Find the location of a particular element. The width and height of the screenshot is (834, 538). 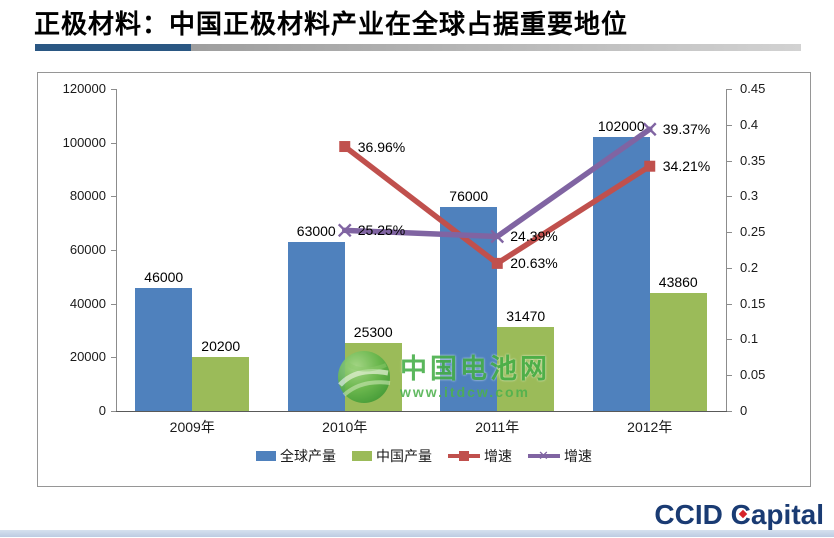

left-axis-line is located at coordinates (116, 250).